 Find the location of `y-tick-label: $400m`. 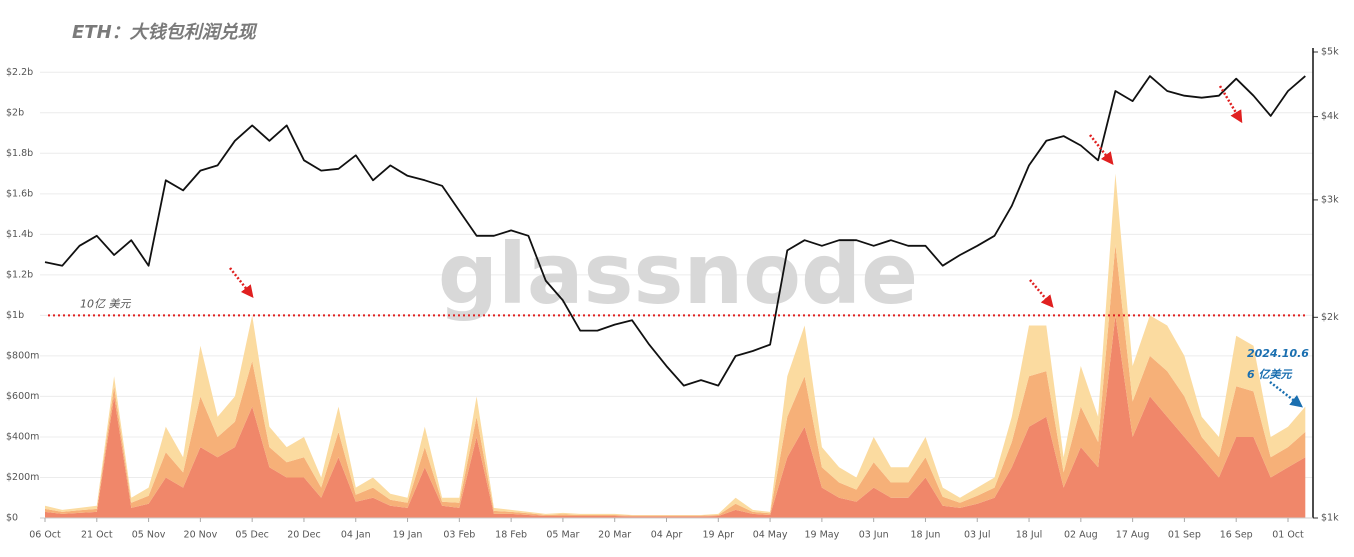

y-tick-label: $400m is located at coordinates (22, 436).